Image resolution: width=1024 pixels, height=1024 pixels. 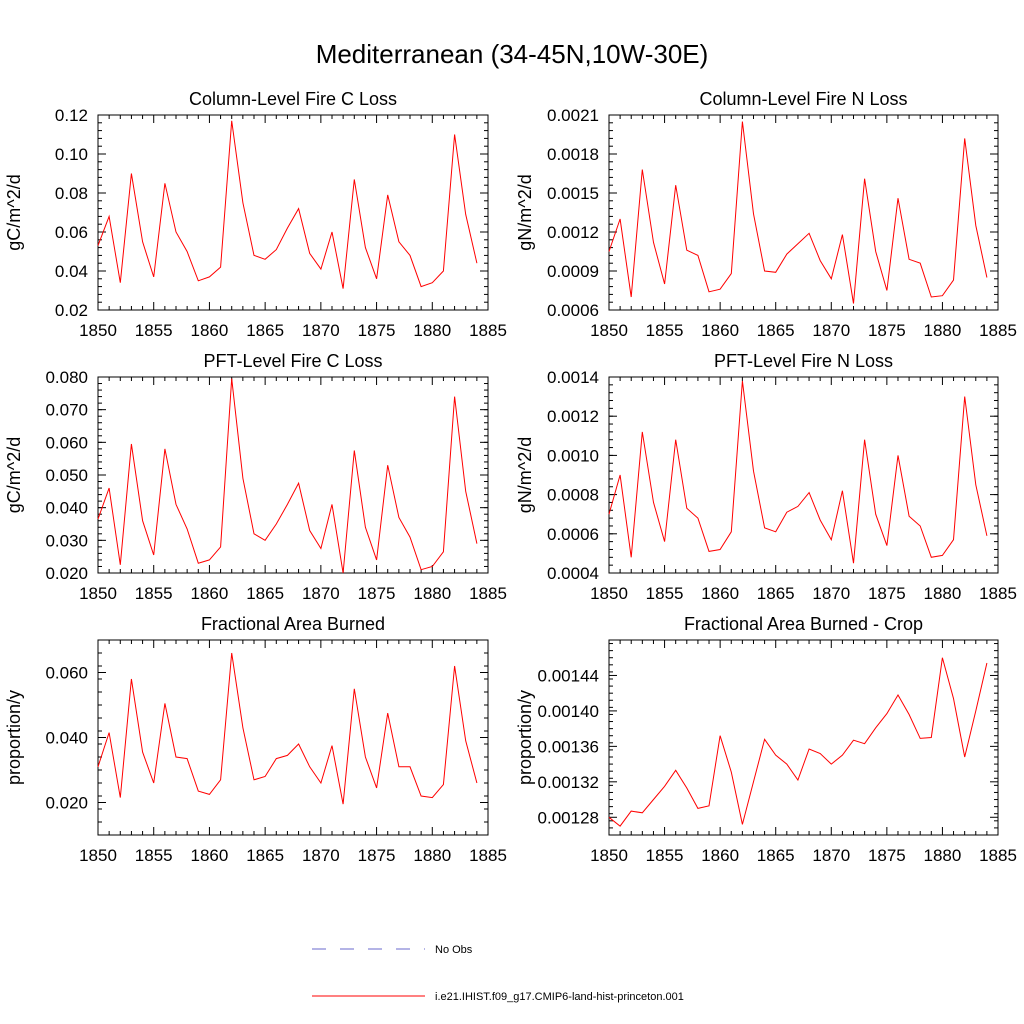 What do you see at coordinates (71, 115) in the screenshot?
I see `y-tick-label: 0.12` at bounding box center [71, 115].